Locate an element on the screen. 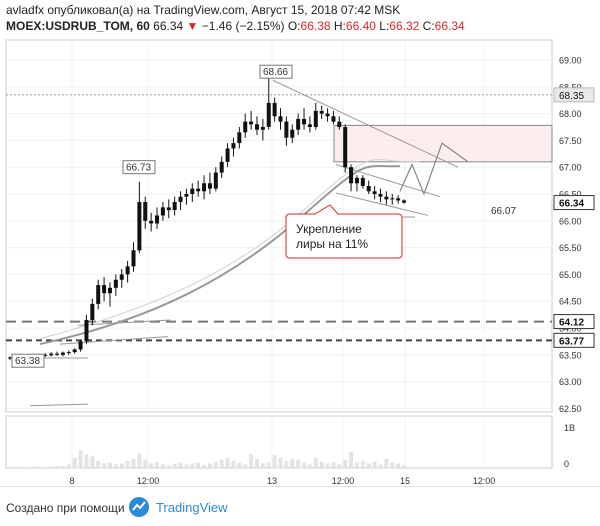  close-label: C: is located at coordinates (428, 26).